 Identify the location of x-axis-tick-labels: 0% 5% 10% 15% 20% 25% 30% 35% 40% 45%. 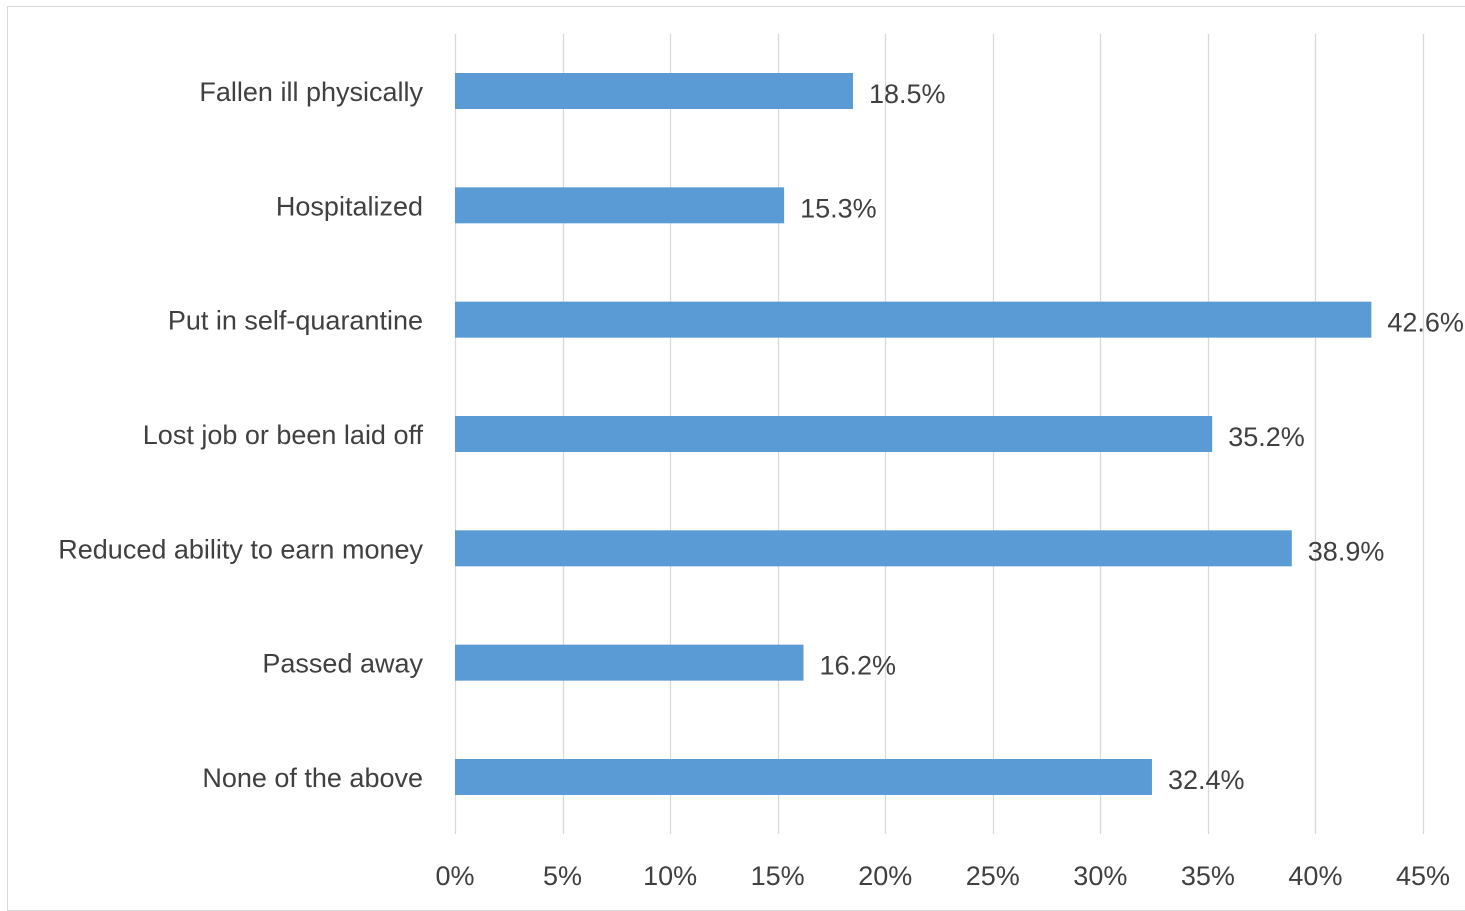
(942, 876).